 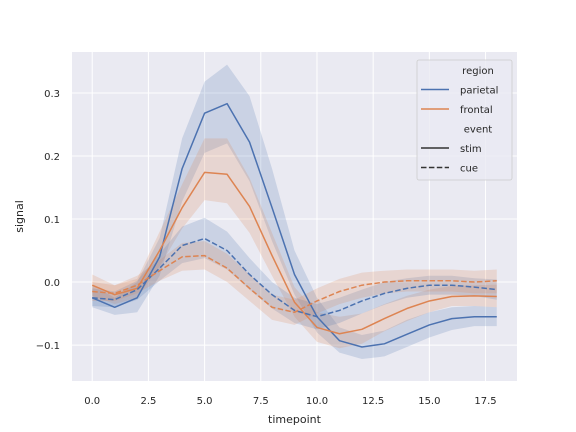 I want to click on x-tick-label: 17.5, so click(x=485, y=401).